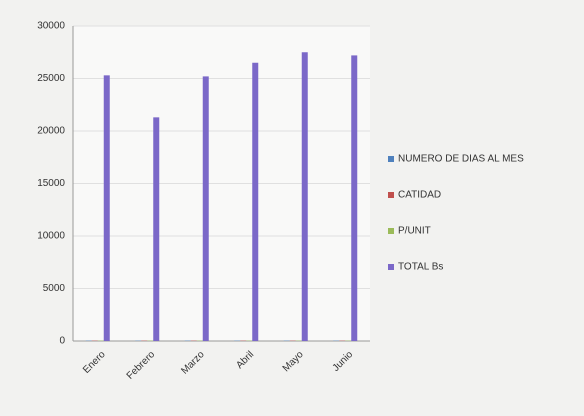 The image size is (584, 416). What do you see at coordinates (414, 231) in the screenshot?
I see `legend-label: P/UNIT` at bounding box center [414, 231].